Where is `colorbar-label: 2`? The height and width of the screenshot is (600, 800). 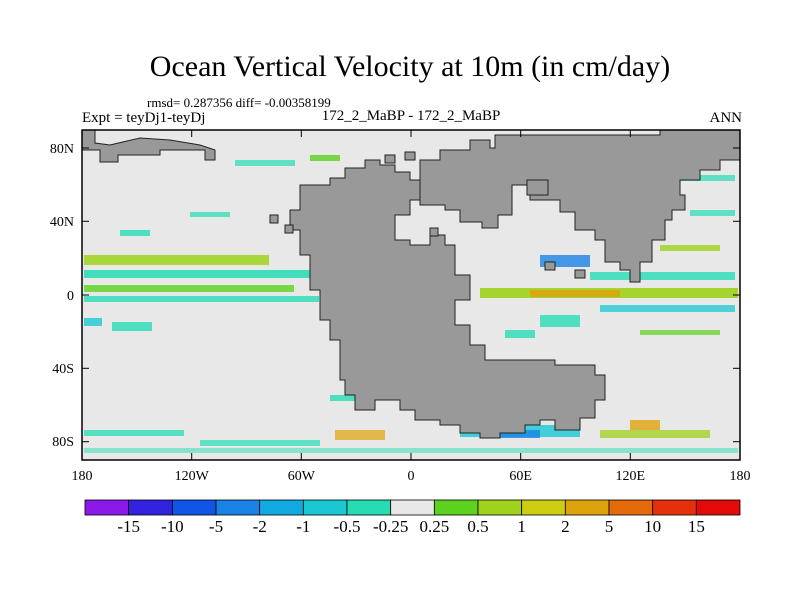 colorbar-label: 2 is located at coordinates (565, 526).